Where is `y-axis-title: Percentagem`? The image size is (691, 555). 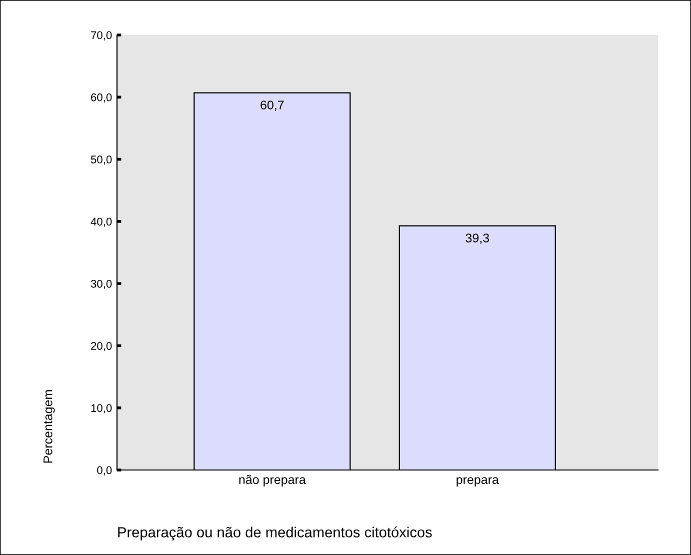
y-axis-title: Percentagem is located at coordinates (49, 426).